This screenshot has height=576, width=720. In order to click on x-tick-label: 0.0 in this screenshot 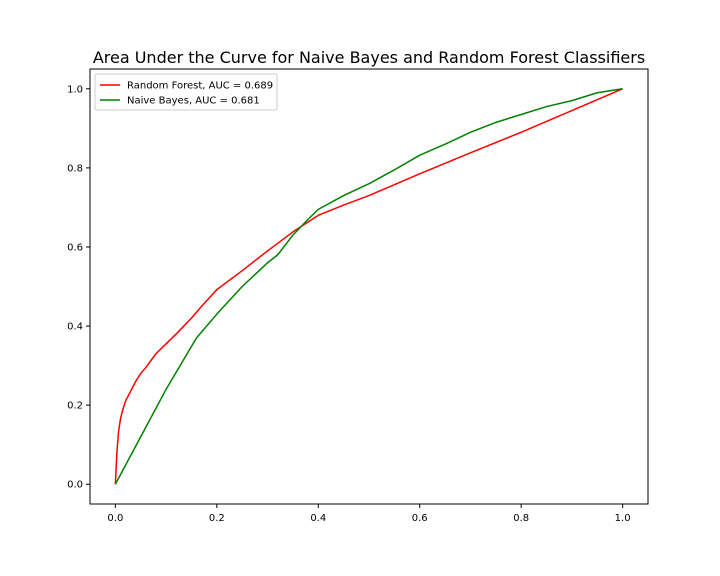, I will do `click(115, 518)`.